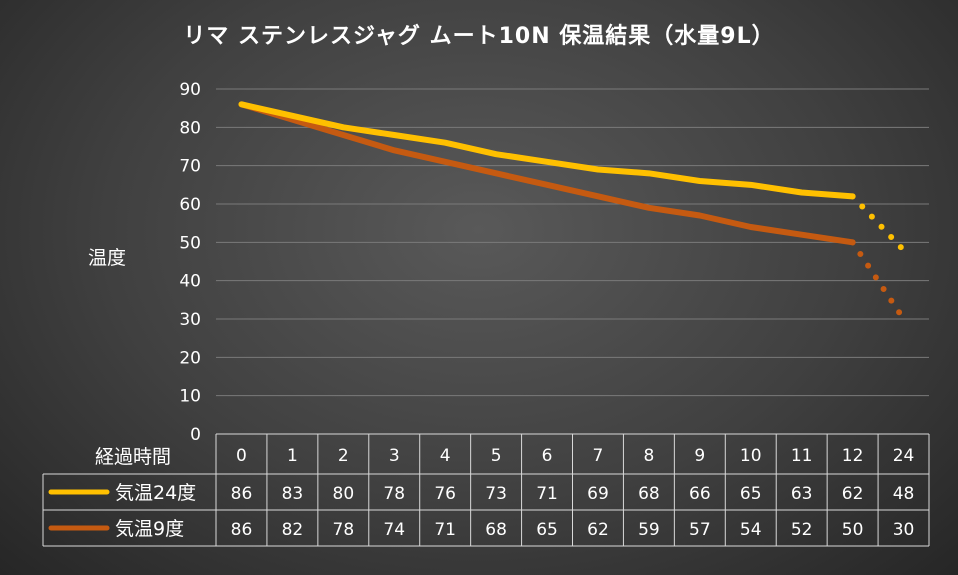 The image size is (958, 575). What do you see at coordinates (190, 243) in the screenshot?
I see `y-tick-label: 50` at bounding box center [190, 243].